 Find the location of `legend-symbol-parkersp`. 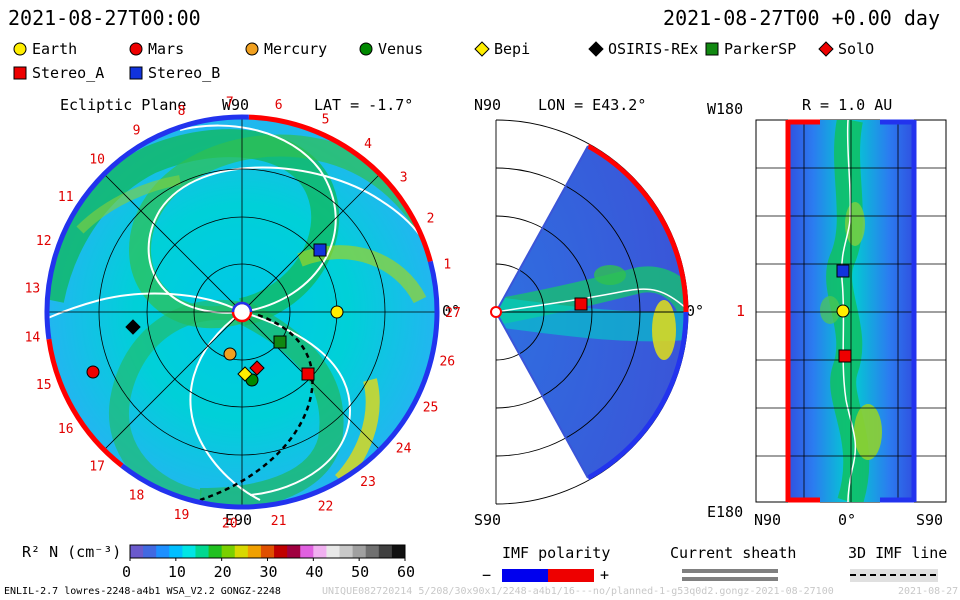

legend-symbol-parkersp is located at coordinates (712, 49).